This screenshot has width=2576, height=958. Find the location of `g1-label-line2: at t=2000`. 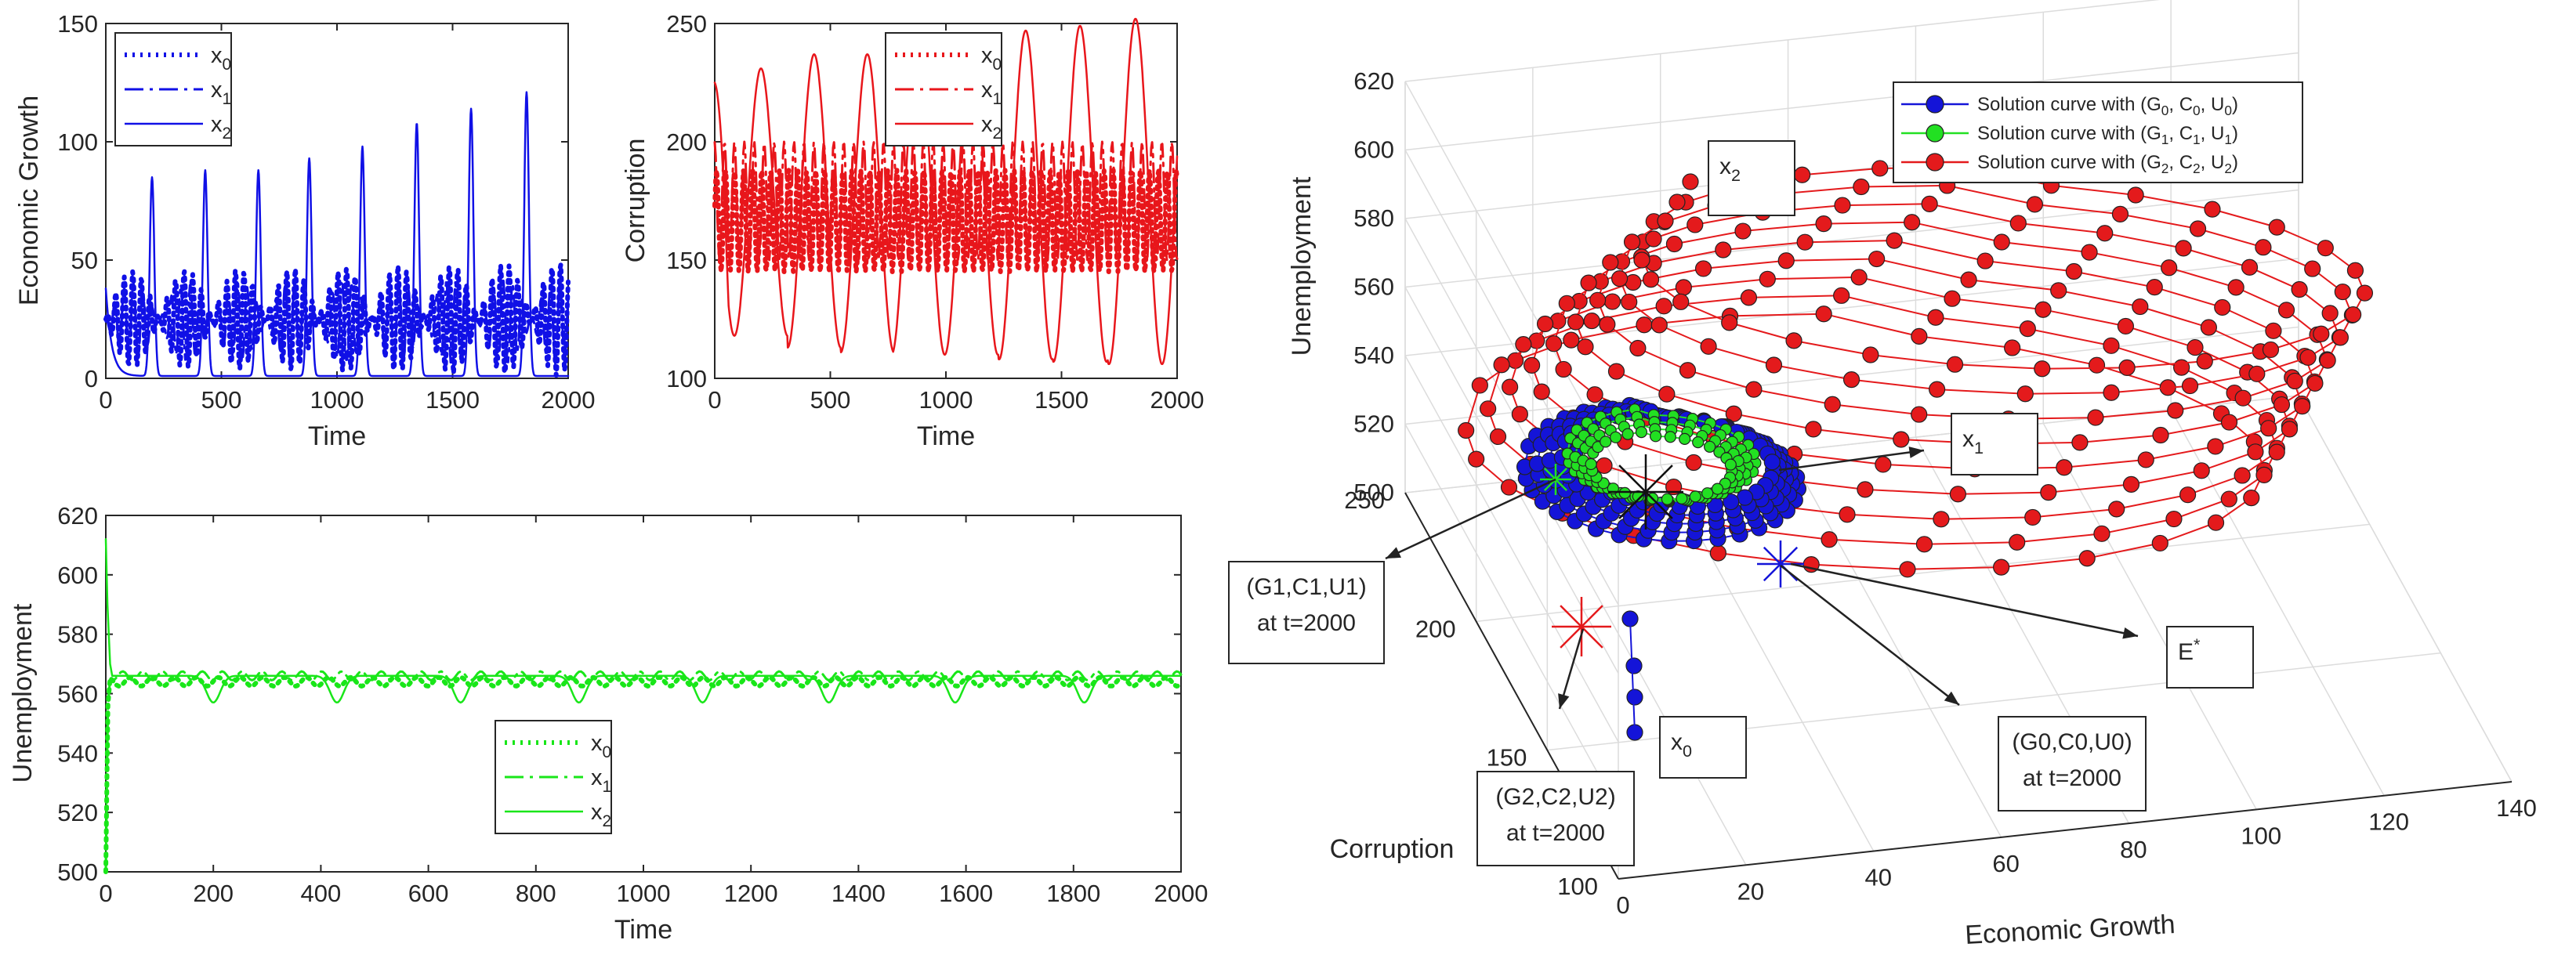

g1-label-line2: at t=2000 is located at coordinates (1306, 623).